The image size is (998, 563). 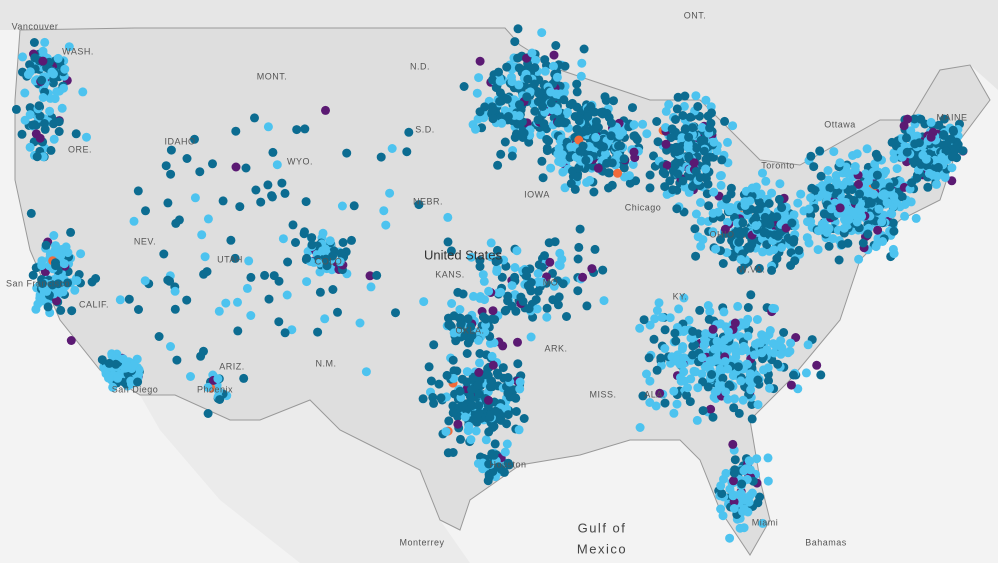 What do you see at coordinates (643, 207) in the screenshot?
I see `city-label: Chicago` at bounding box center [643, 207].